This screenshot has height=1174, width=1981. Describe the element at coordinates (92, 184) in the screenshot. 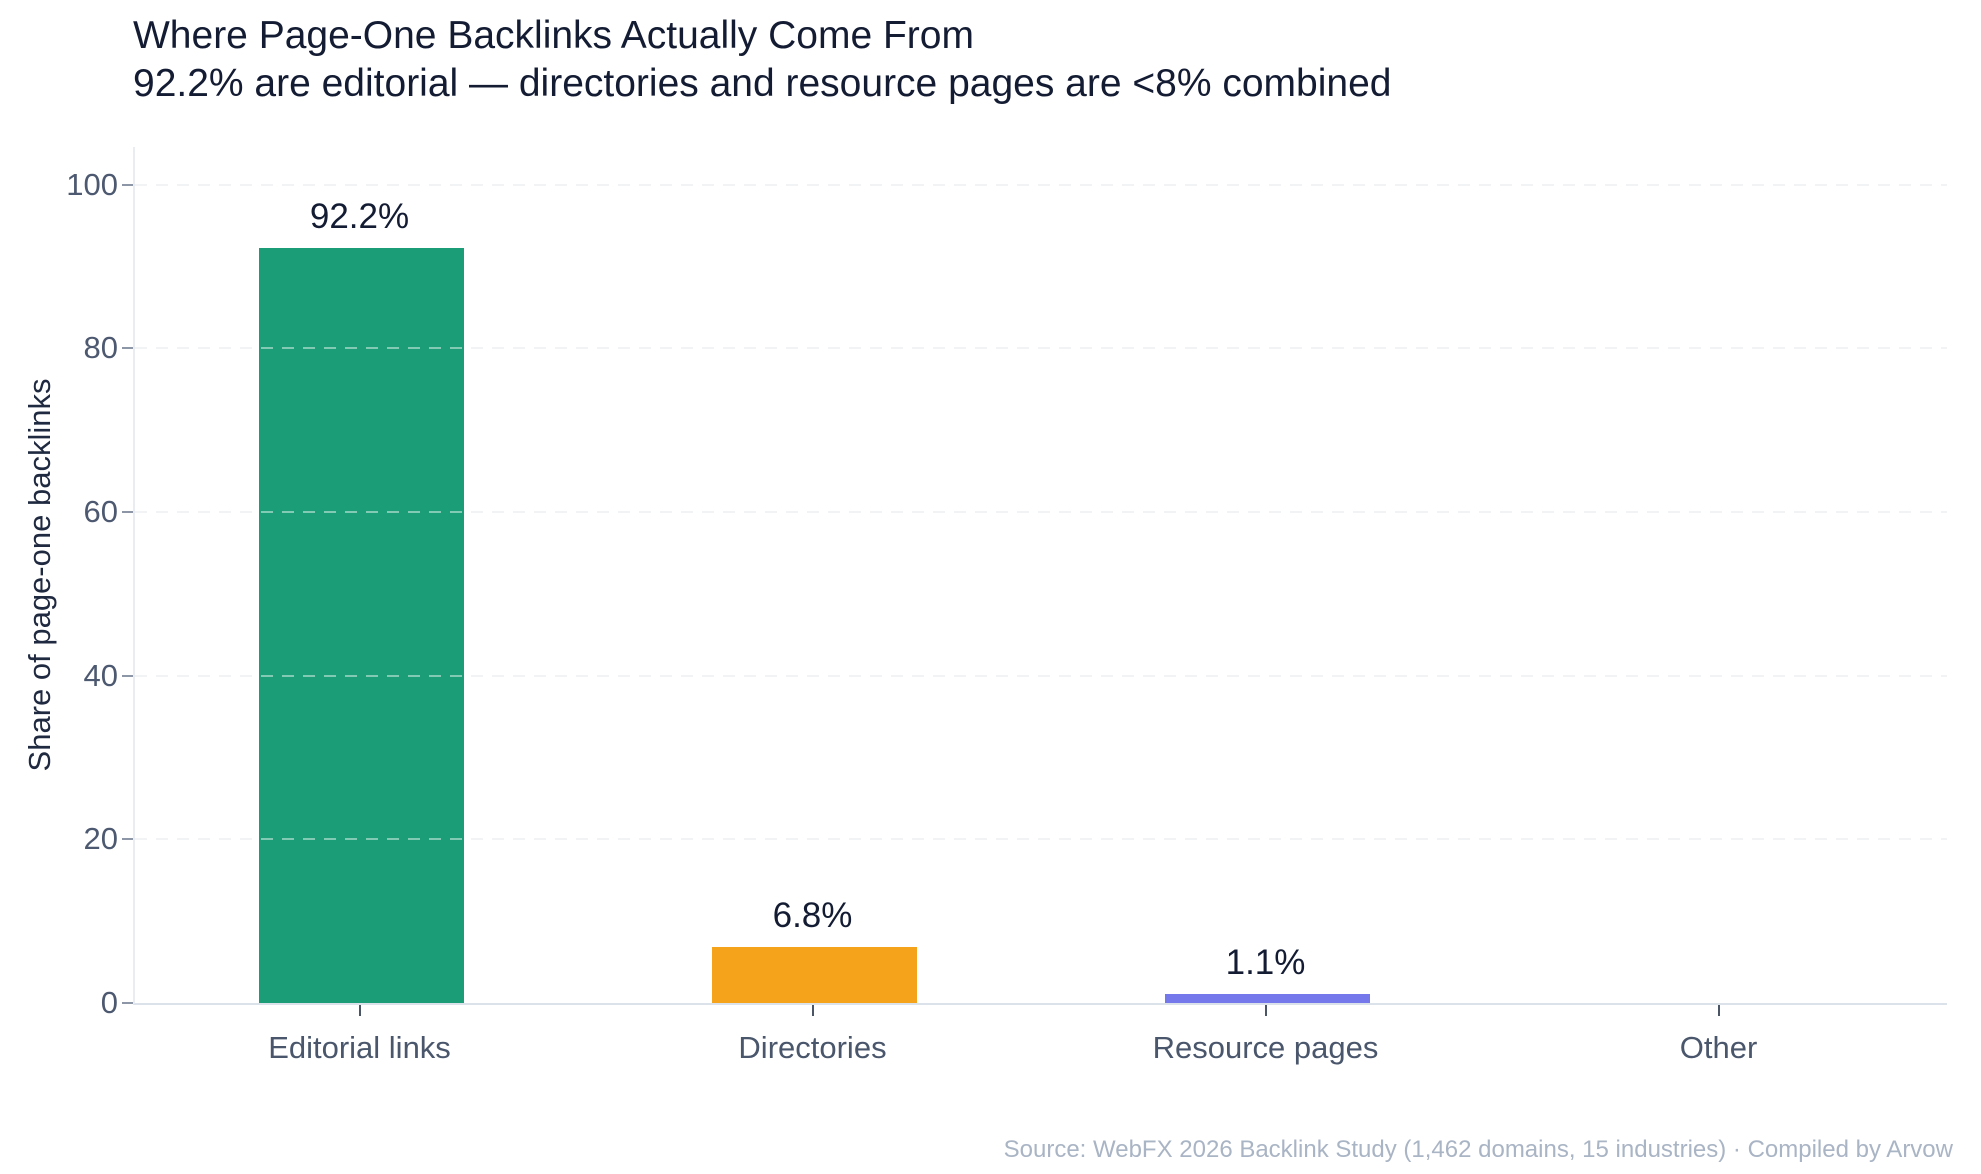

I see `y-tick-label-100: 100` at that location.